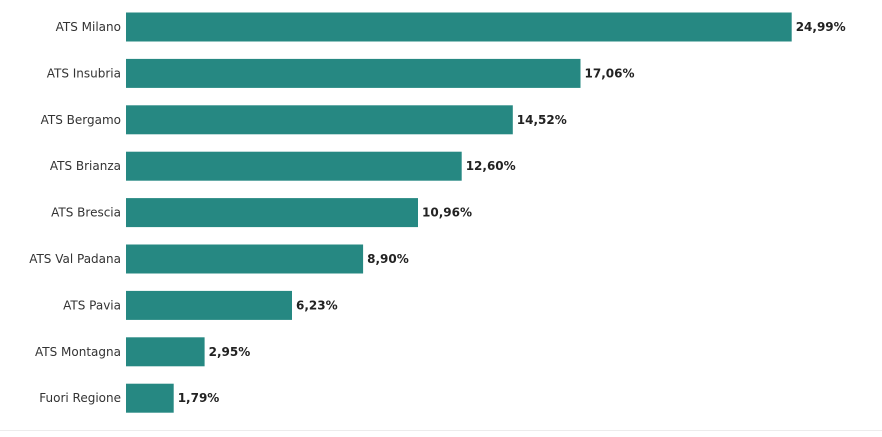  What do you see at coordinates (86, 213) in the screenshot?
I see `category-label-4: ATS Brescia` at bounding box center [86, 213].